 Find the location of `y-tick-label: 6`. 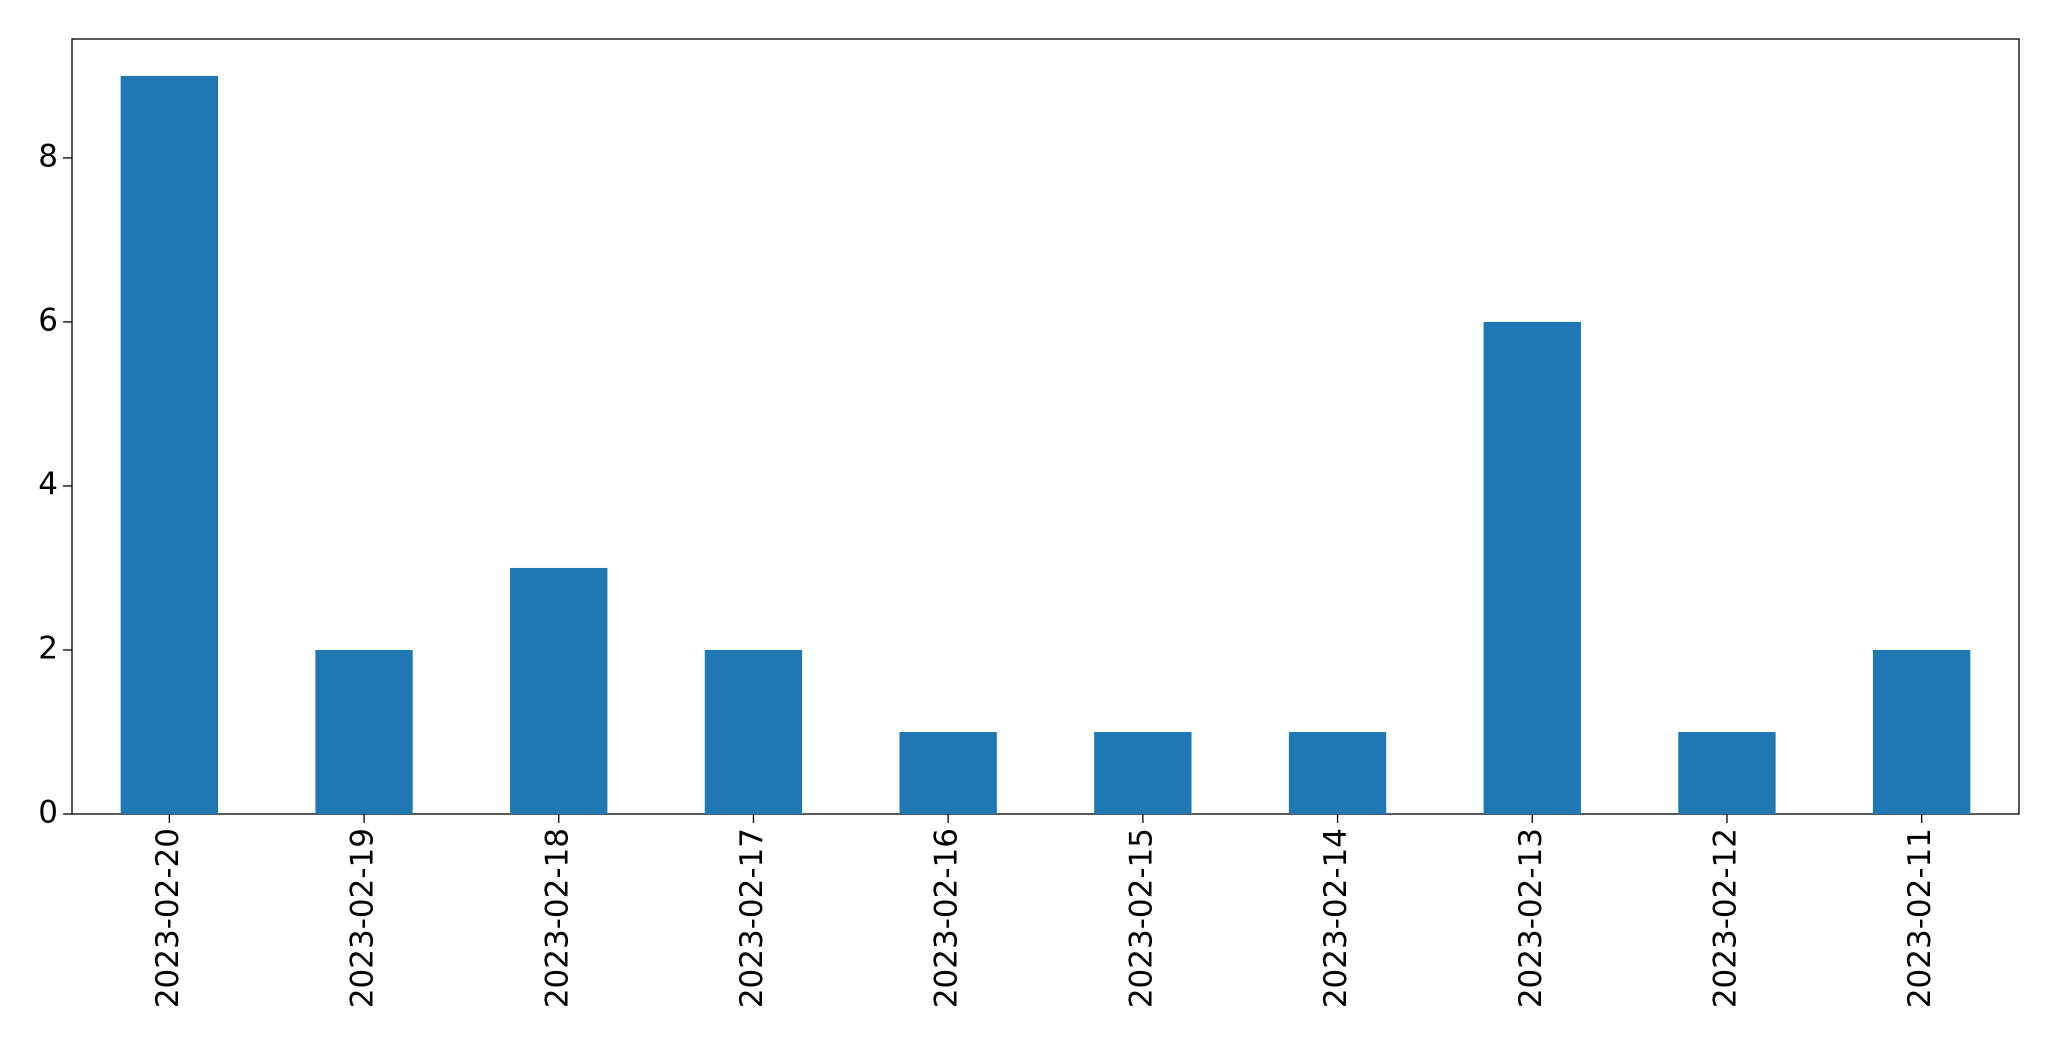

y-tick-label: 6 is located at coordinates (48, 320).